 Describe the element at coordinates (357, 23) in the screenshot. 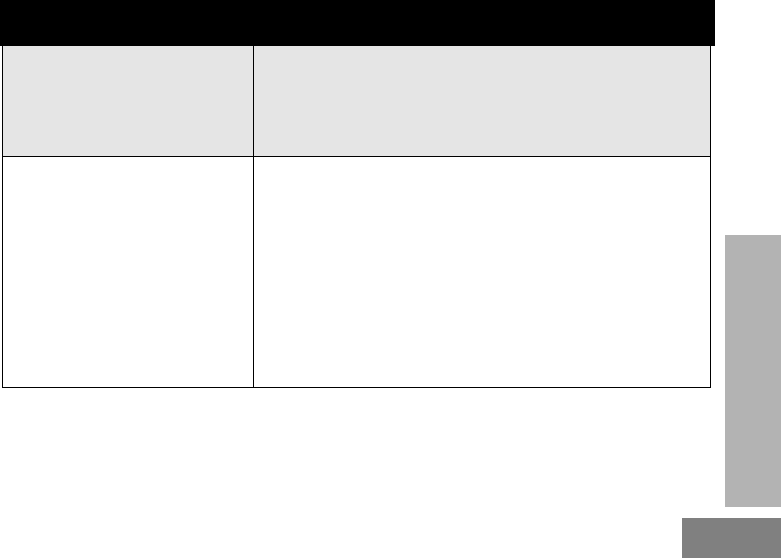

I see `header-bar` at that location.